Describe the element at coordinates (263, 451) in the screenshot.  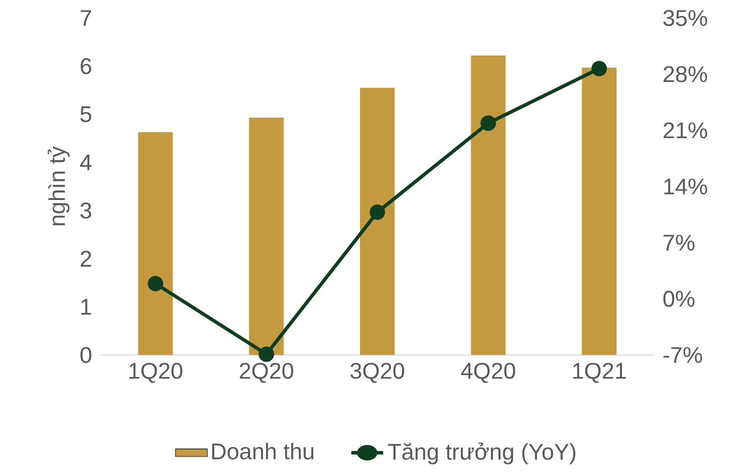
I see `legend-label: Doanh thu` at that location.